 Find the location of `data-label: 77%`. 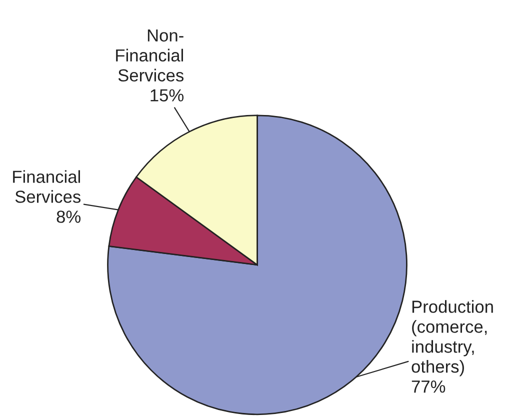

data-label: 77% is located at coordinates (429, 386).